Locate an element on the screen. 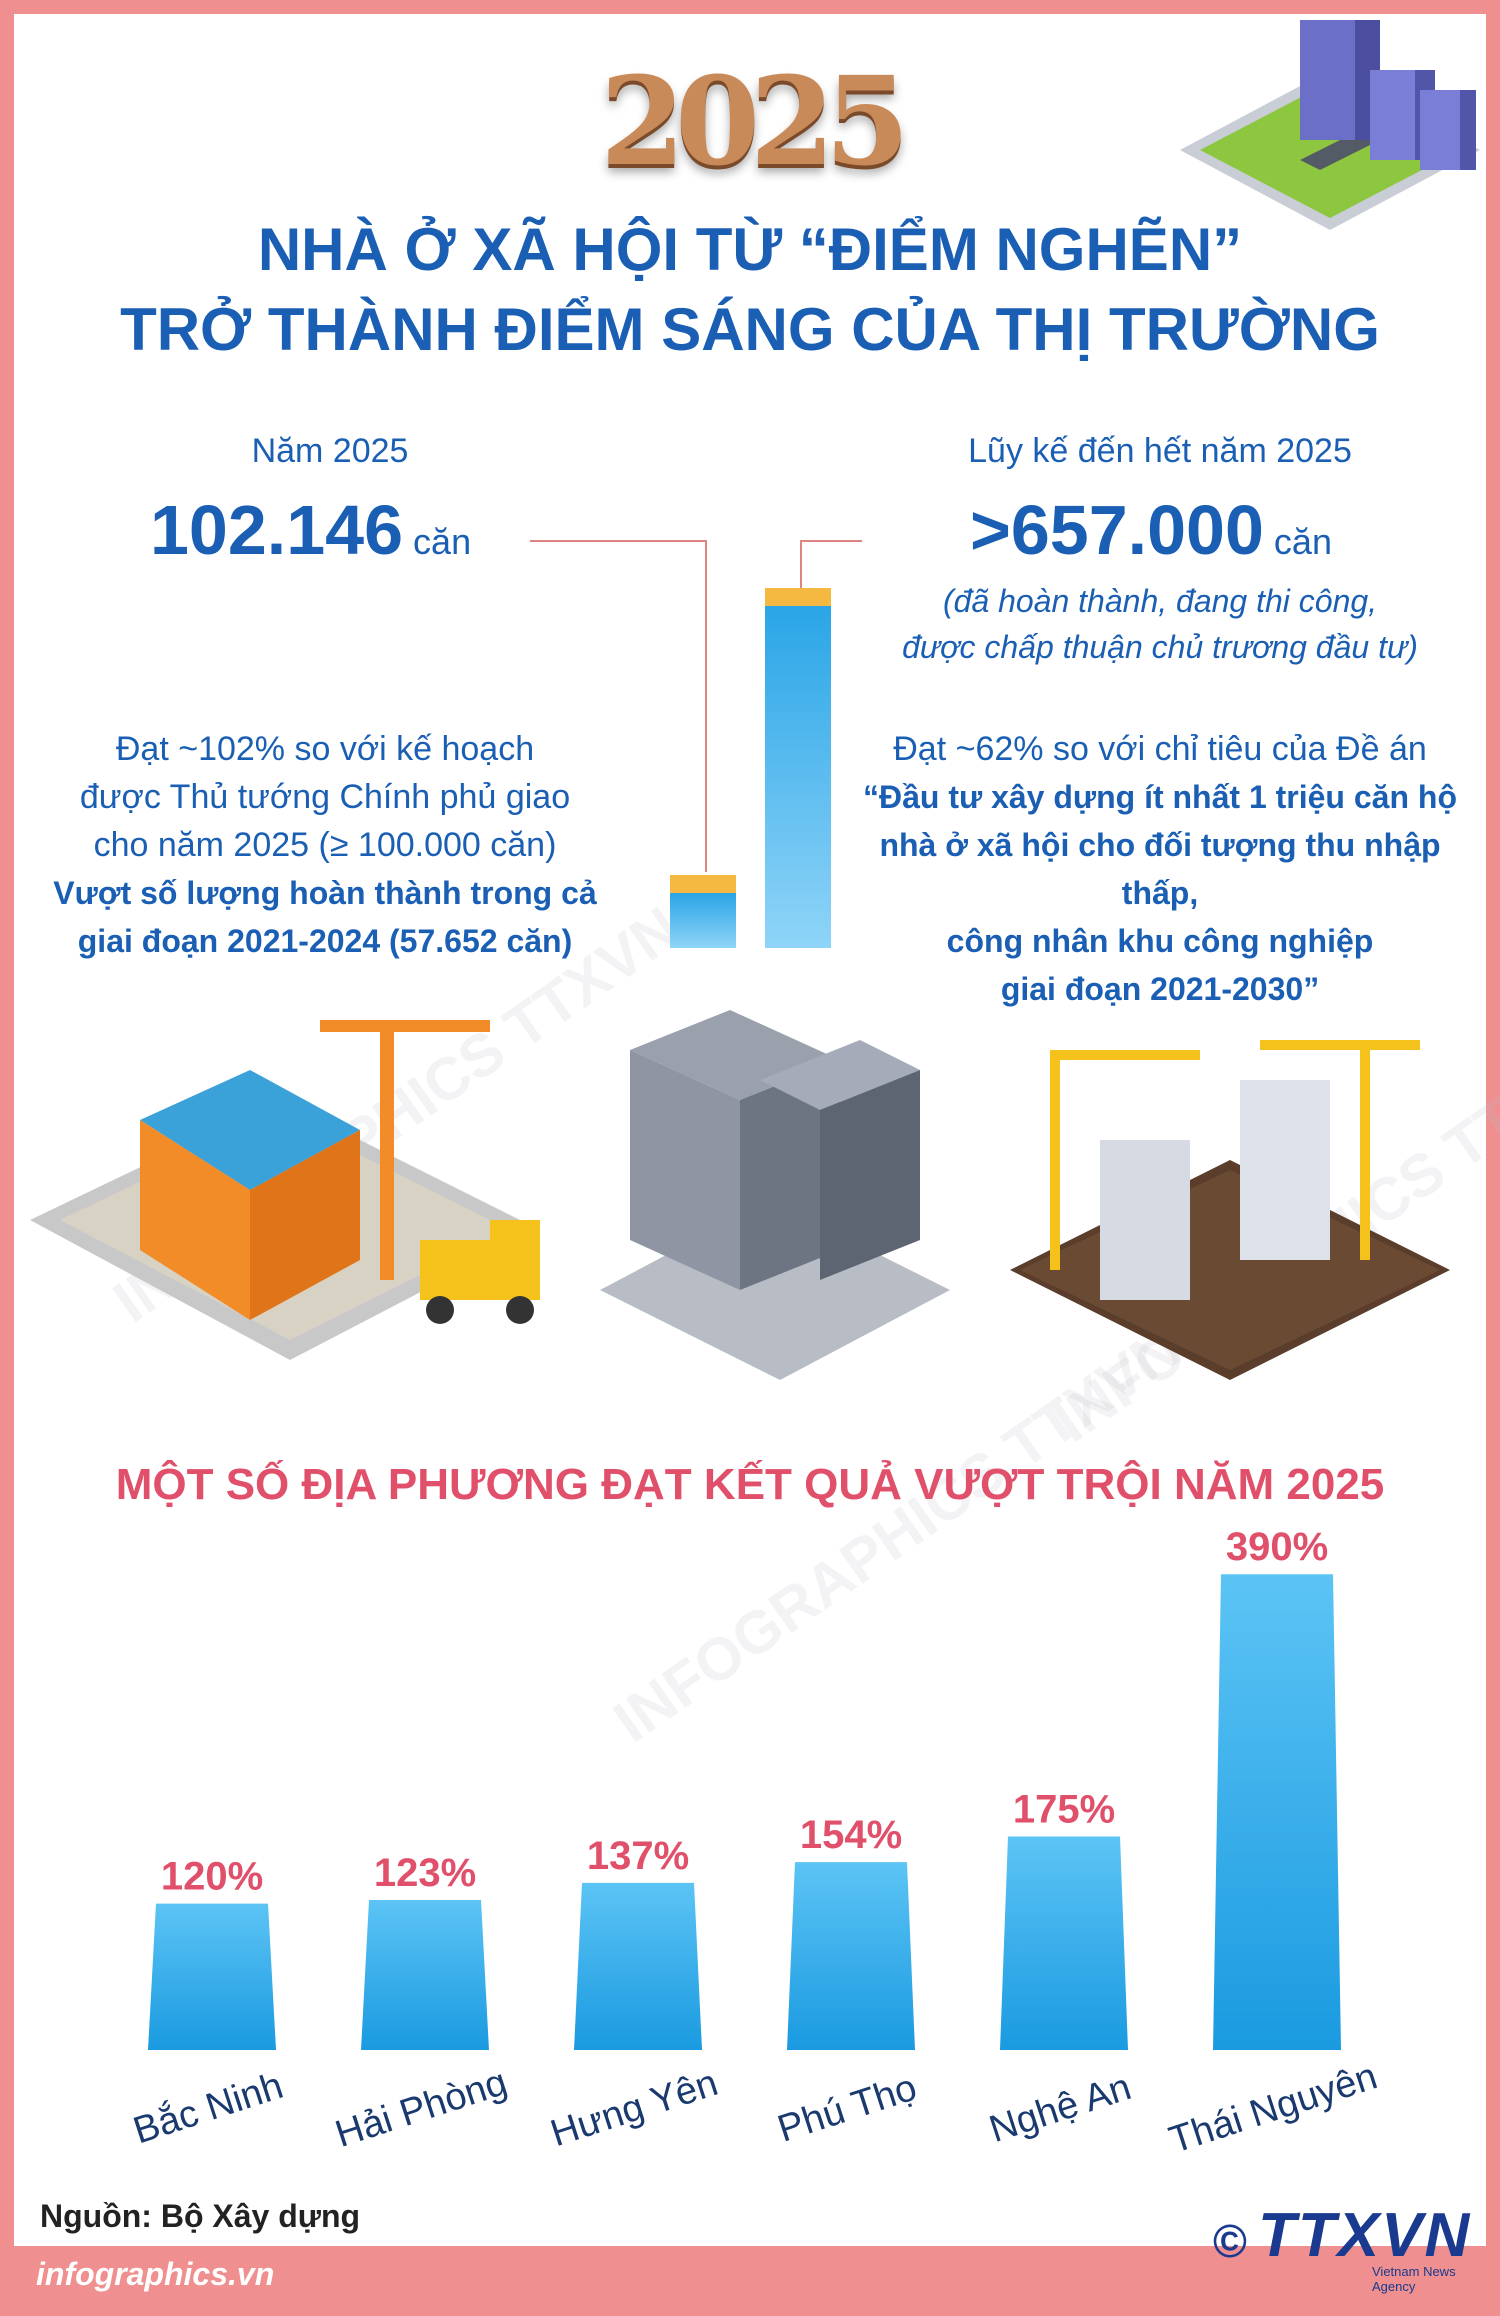 This screenshot has width=1500, height=2316. category-label-2: Hưng Yên is located at coordinates (634, 2108).